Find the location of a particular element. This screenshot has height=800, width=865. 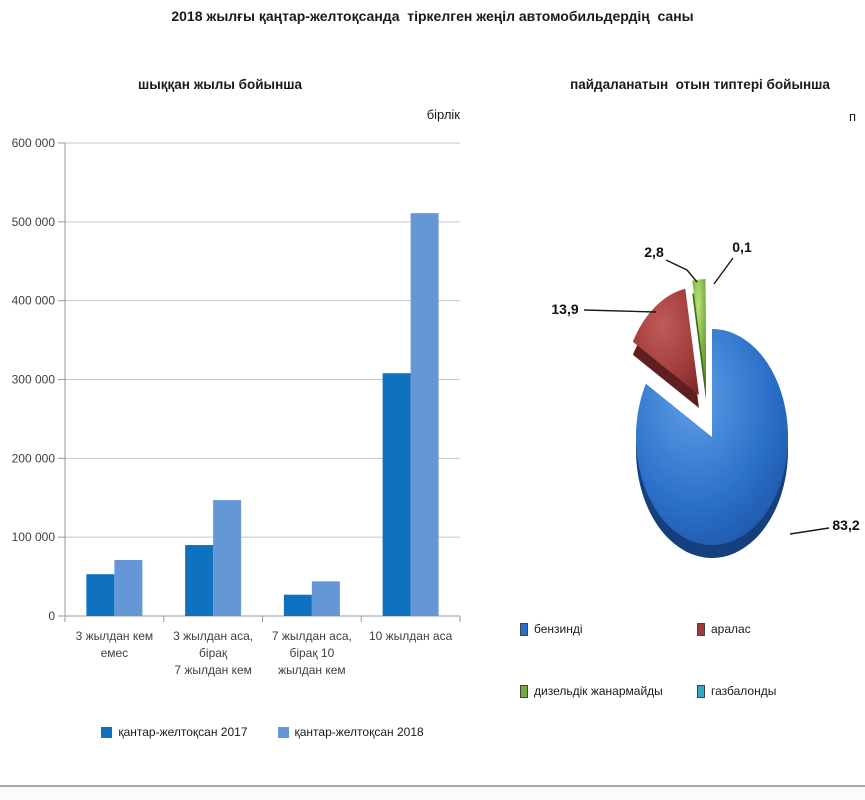

pie-unit-label-clipped: п is located at coordinates (853, 116).